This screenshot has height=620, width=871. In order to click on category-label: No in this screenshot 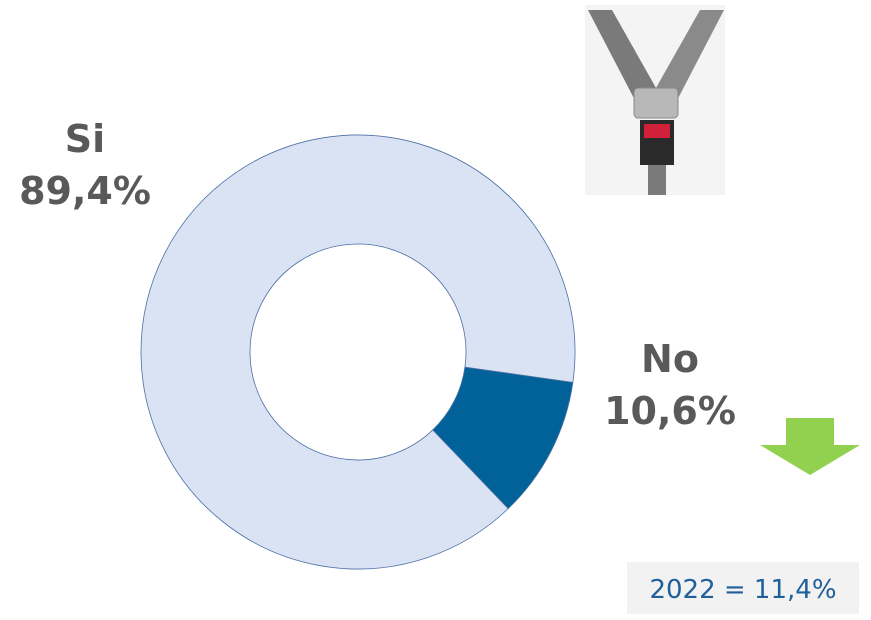, I will do `click(670, 359)`.